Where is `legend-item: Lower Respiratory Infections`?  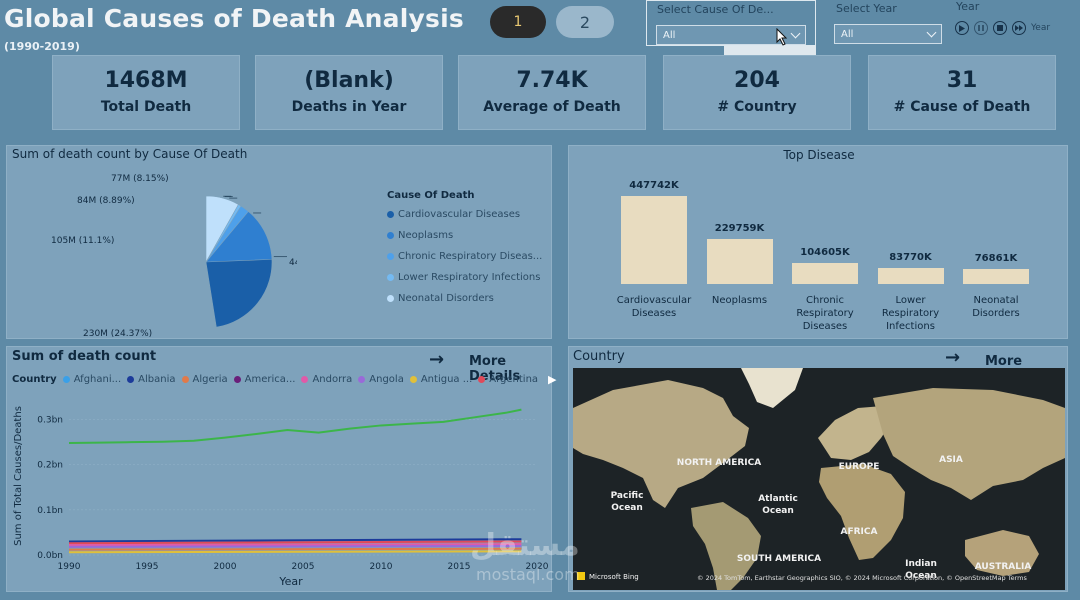 legend-item: Lower Respiratory Infections is located at coordinates (464, 277).